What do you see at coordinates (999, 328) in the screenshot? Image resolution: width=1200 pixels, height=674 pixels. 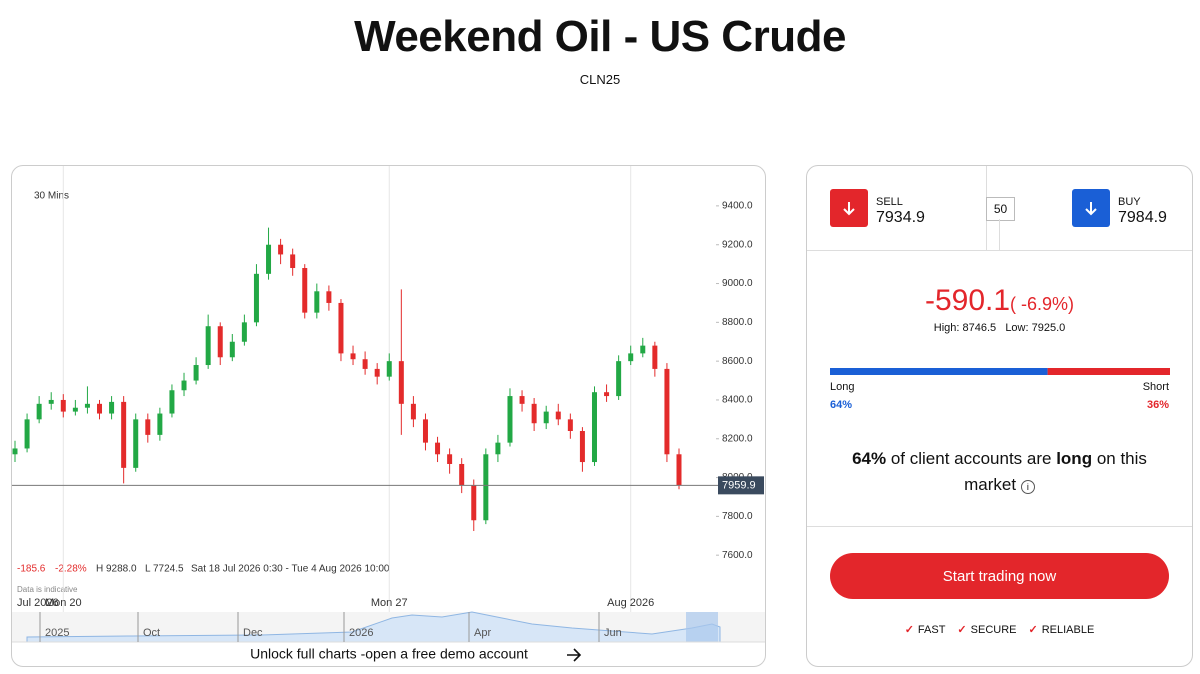 I see `range: High: 8746.5 Low: 7925.0` at bounding box center [999, 328].